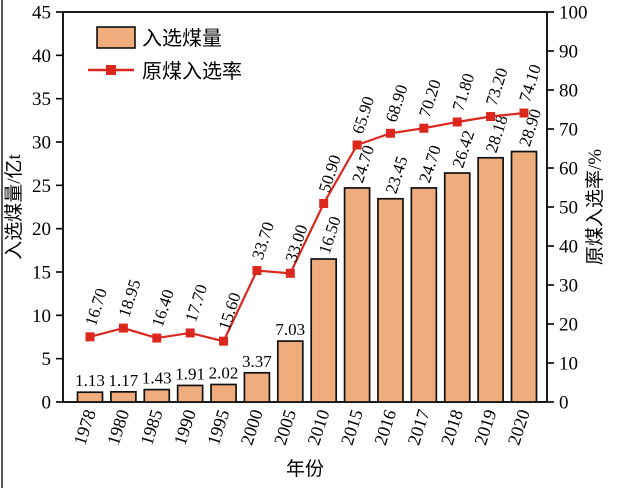  Describe the element at coordinates (573, 13) in the screenshot. I see `right-tick-label: 100` at that location.